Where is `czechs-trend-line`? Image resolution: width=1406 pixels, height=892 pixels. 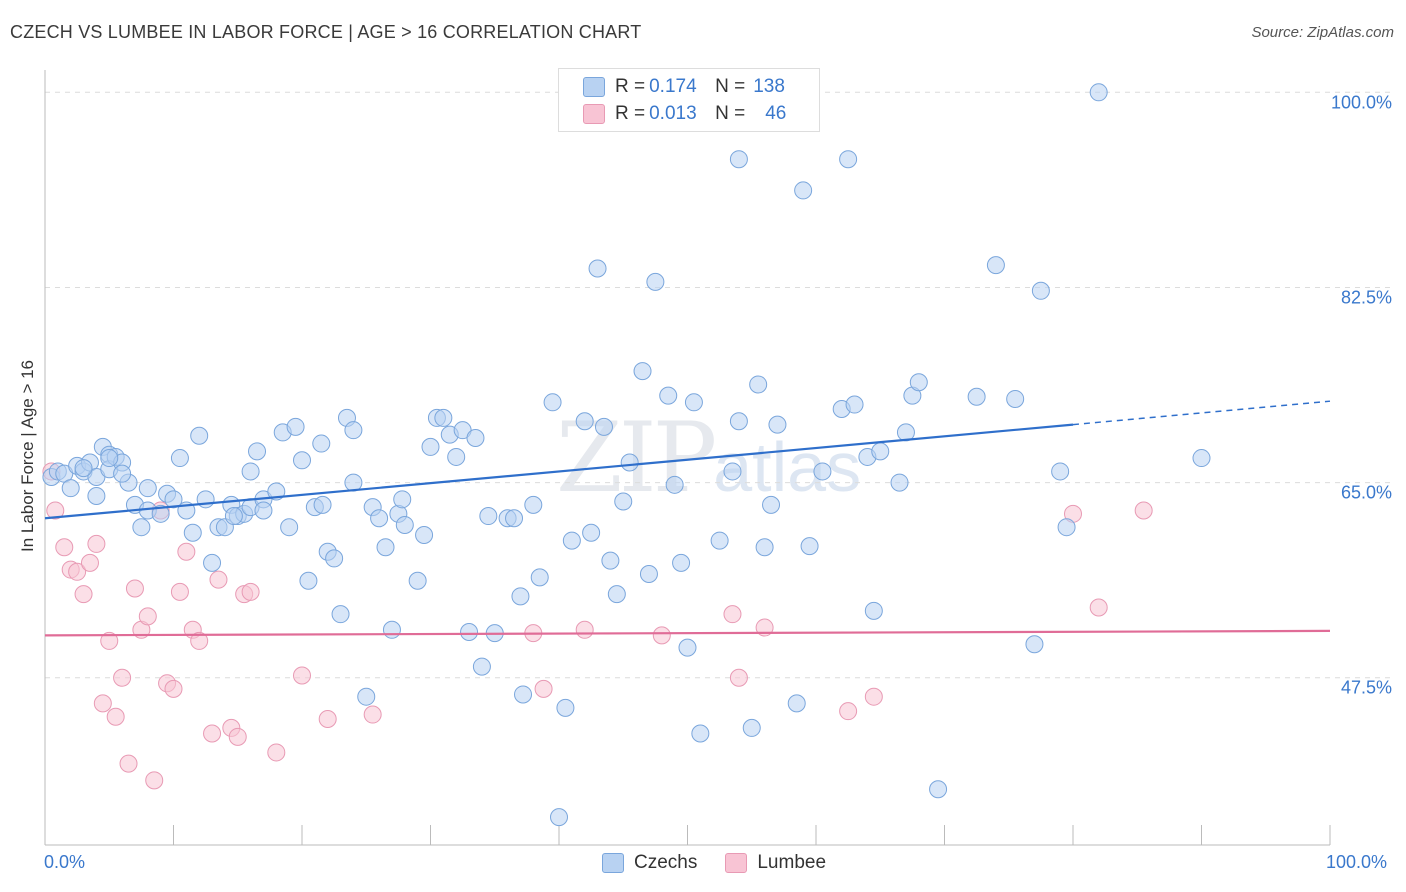 czechs-trend-line is located at coordinates (559, 471).